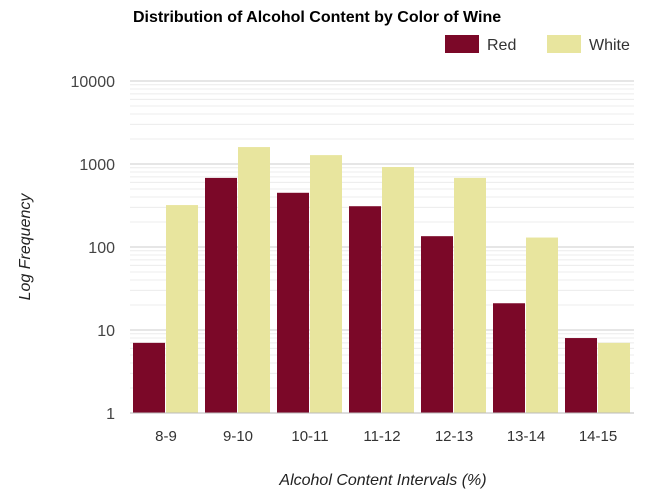 This screenshot has height=502, width=653. Describe the element at coordinates (25, 247) in the screenshot. I see `y-axis-label: Log Frequency` at that location.